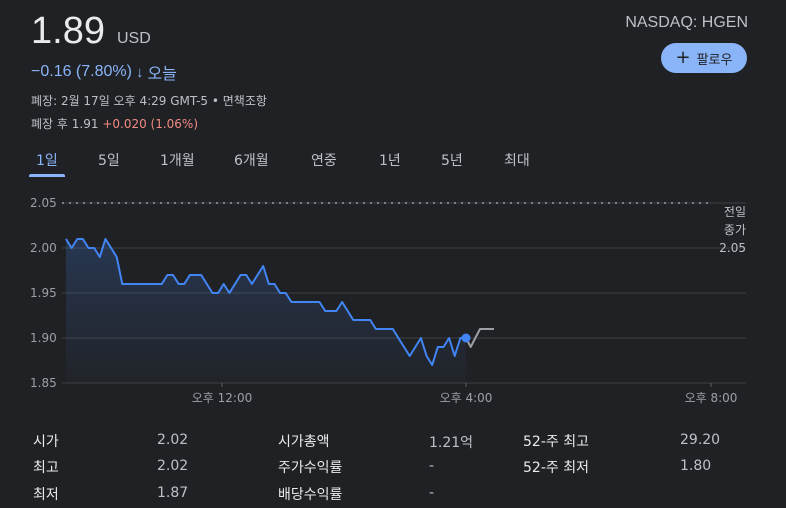  What do you see at coordinates (517, 161) in the screenshot?
I see `tab-max: 최대` at bounding box center [517, 161].